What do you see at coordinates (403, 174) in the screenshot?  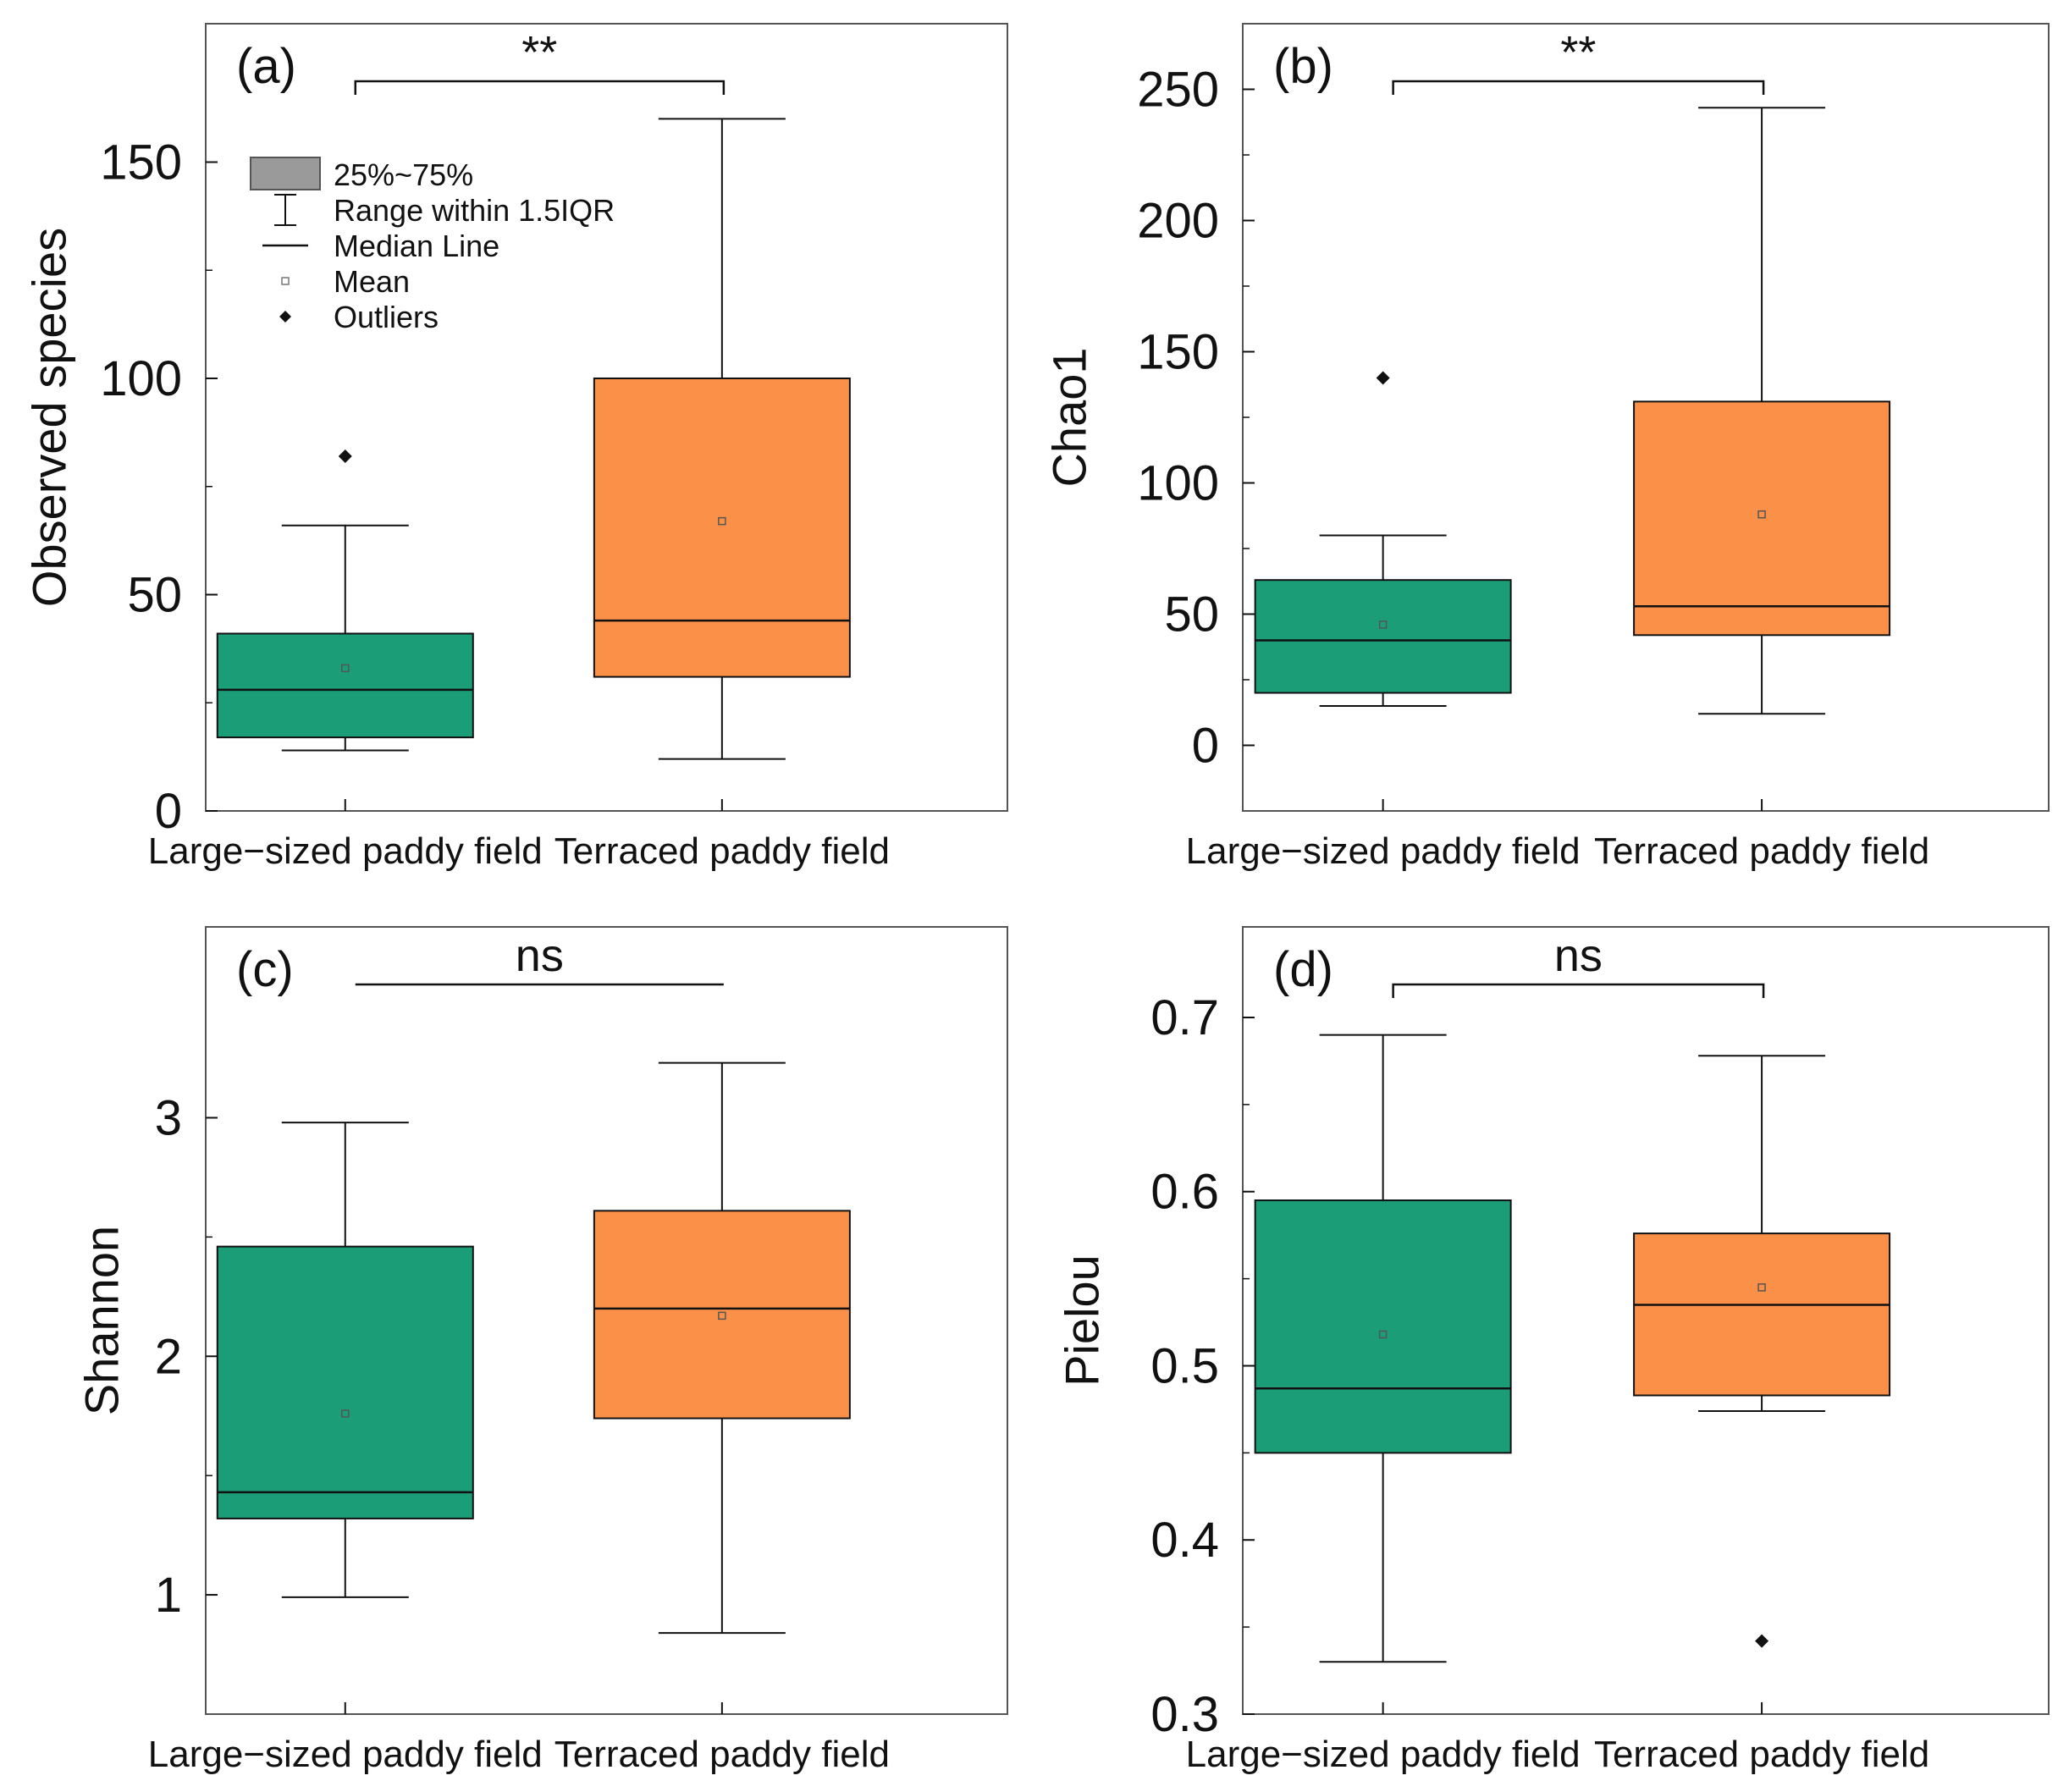 I see `legend-label: 25%~75%` at bounding box center [403, 174].